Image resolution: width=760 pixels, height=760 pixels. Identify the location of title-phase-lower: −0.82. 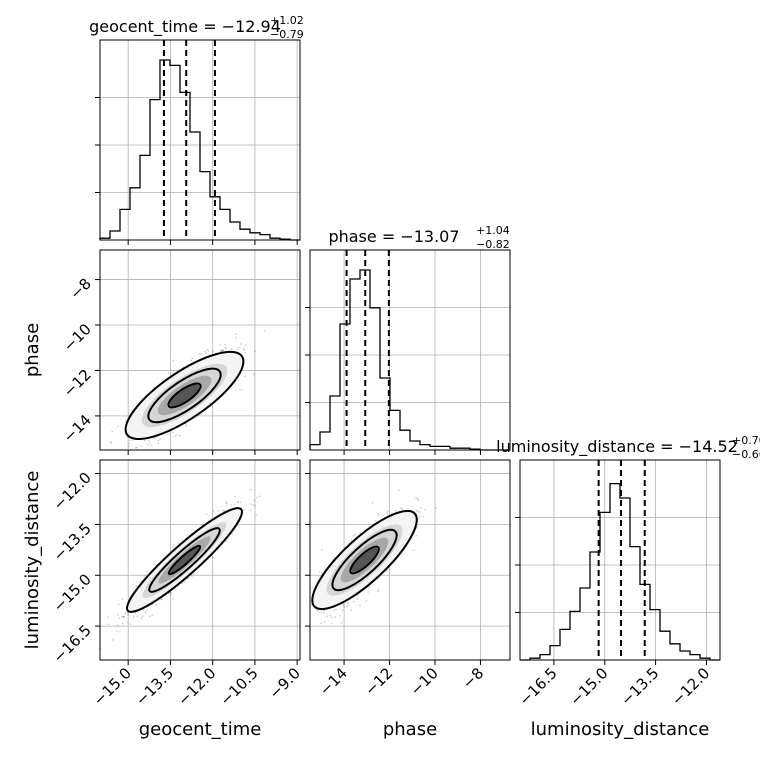
(493, 244).